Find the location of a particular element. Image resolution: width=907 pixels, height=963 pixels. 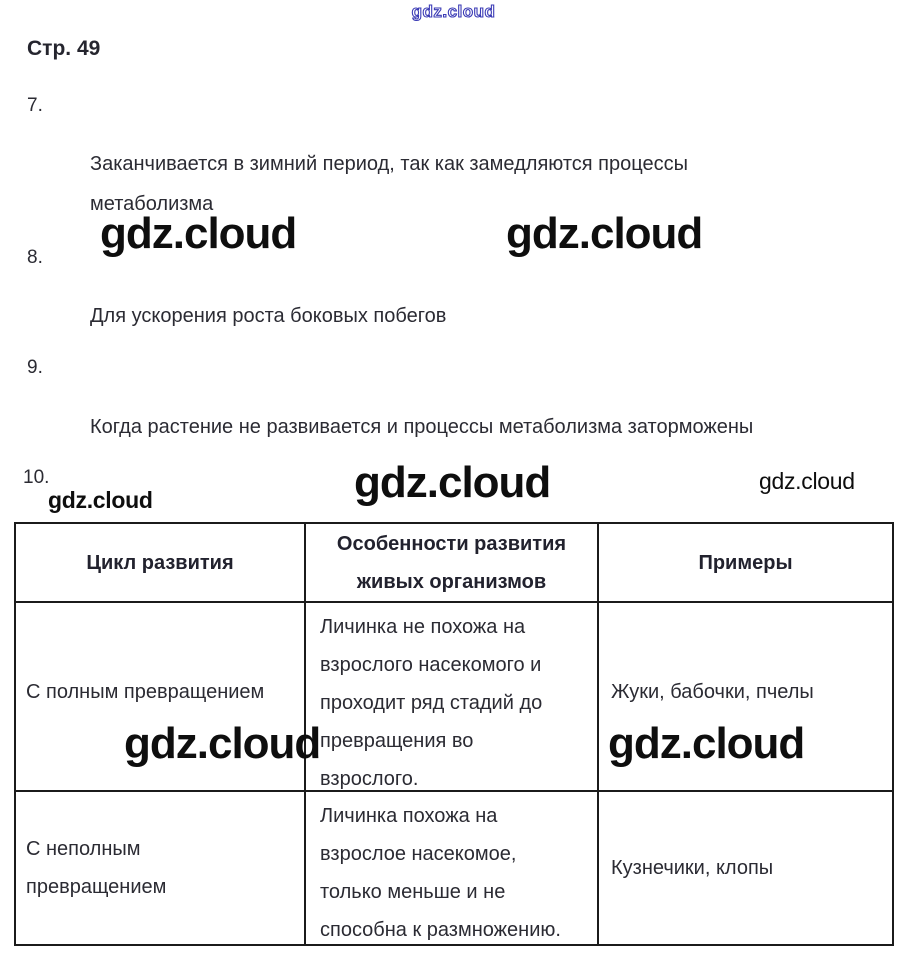

brand-watermark-large-center: gdz.cloud is located at coordinates (452, 482).